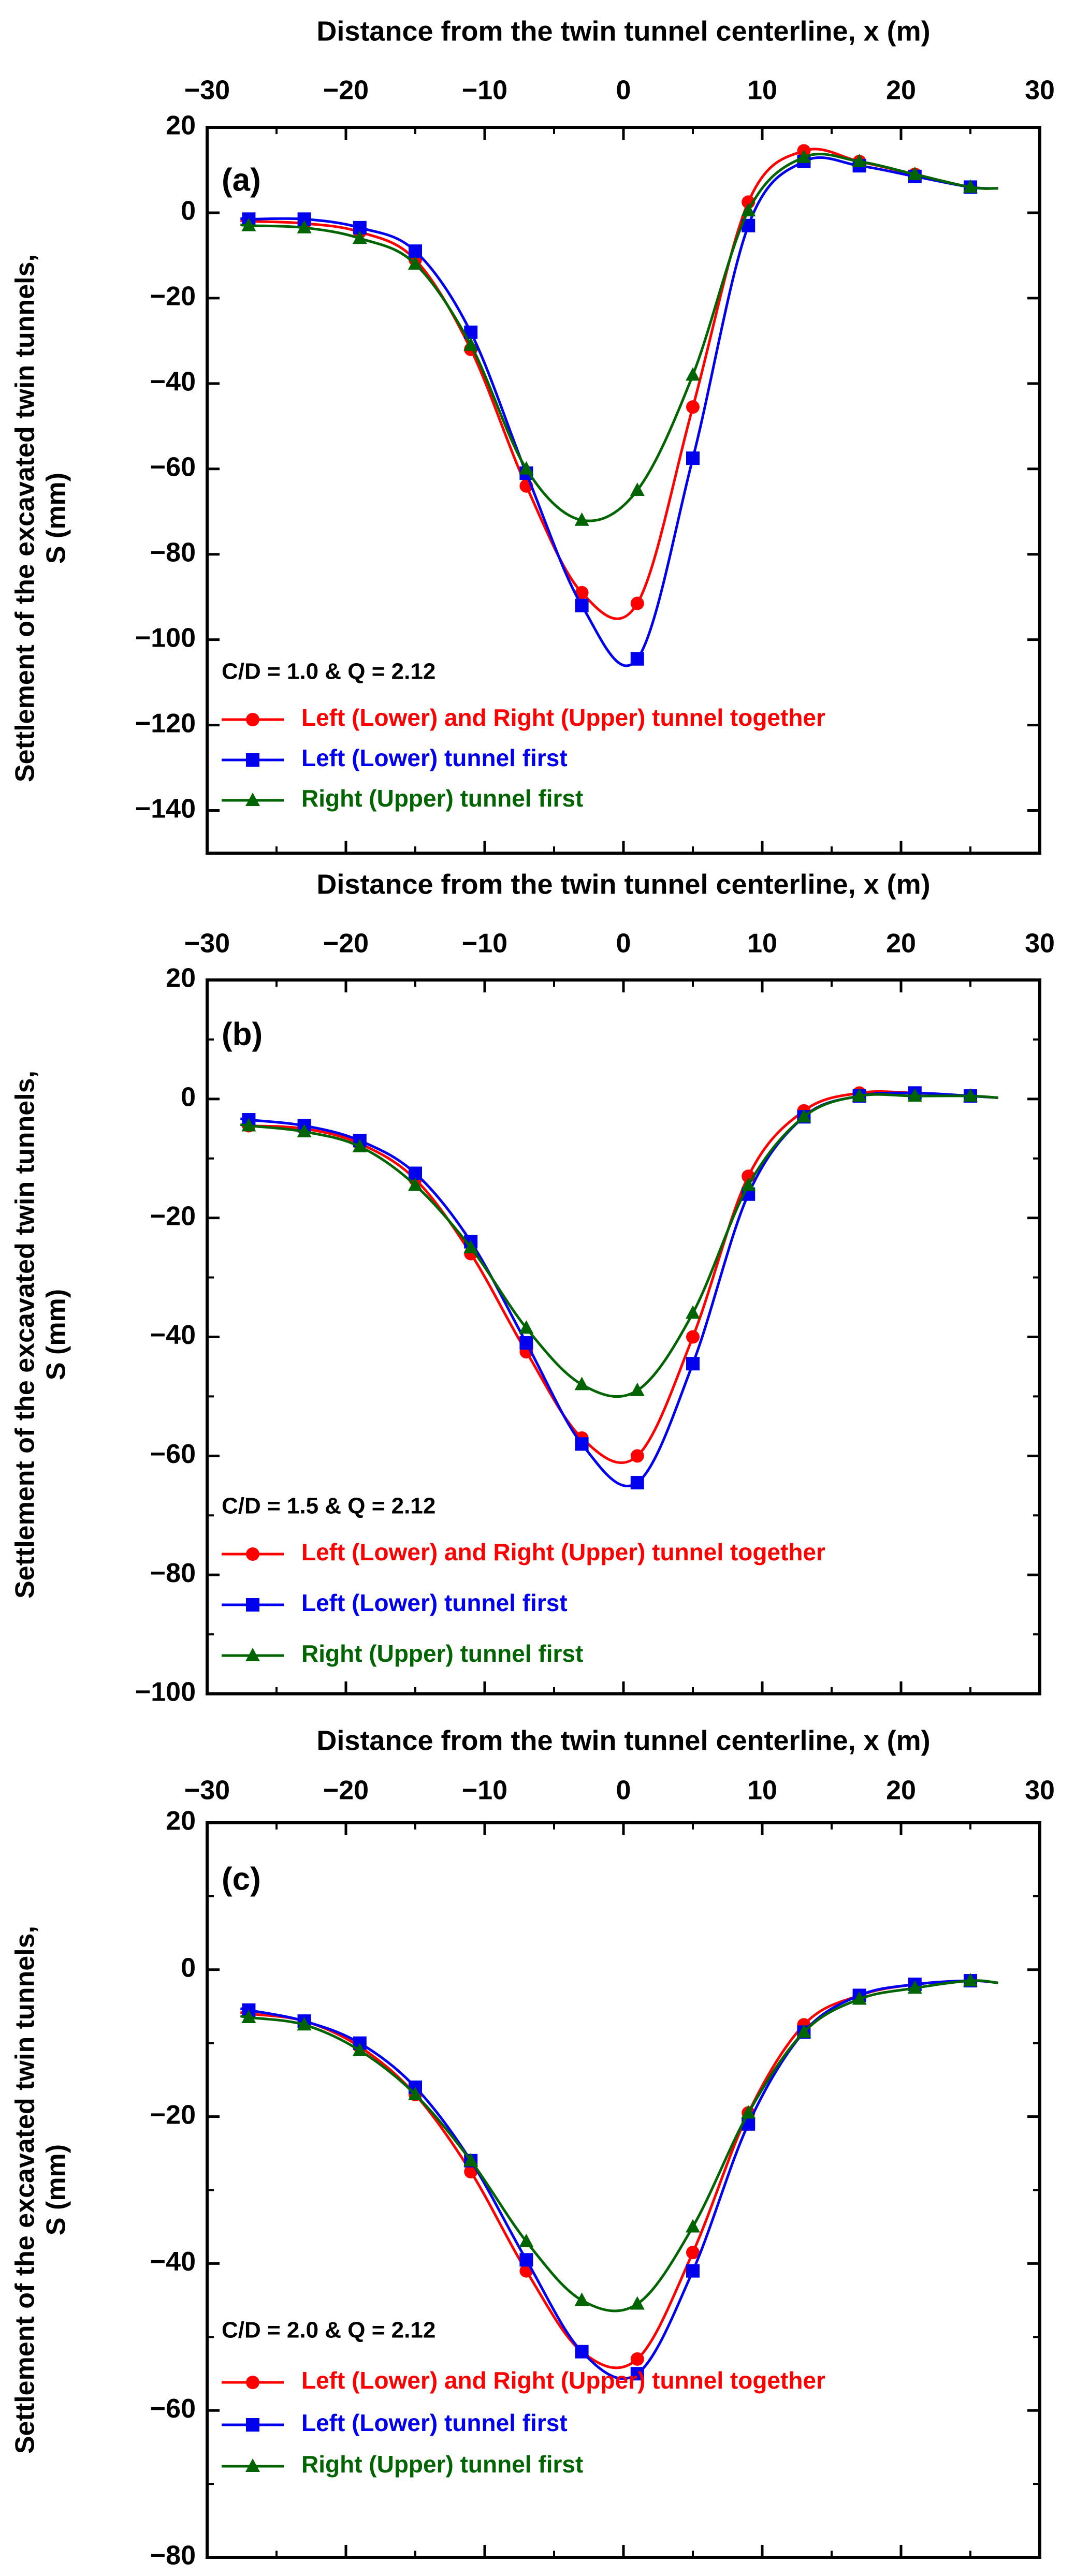 This screenshot has width=1075, height=2576. Describe the element at coordinates (165, 809) in the screenshot. I see `y-tick-label: −140` at that location.